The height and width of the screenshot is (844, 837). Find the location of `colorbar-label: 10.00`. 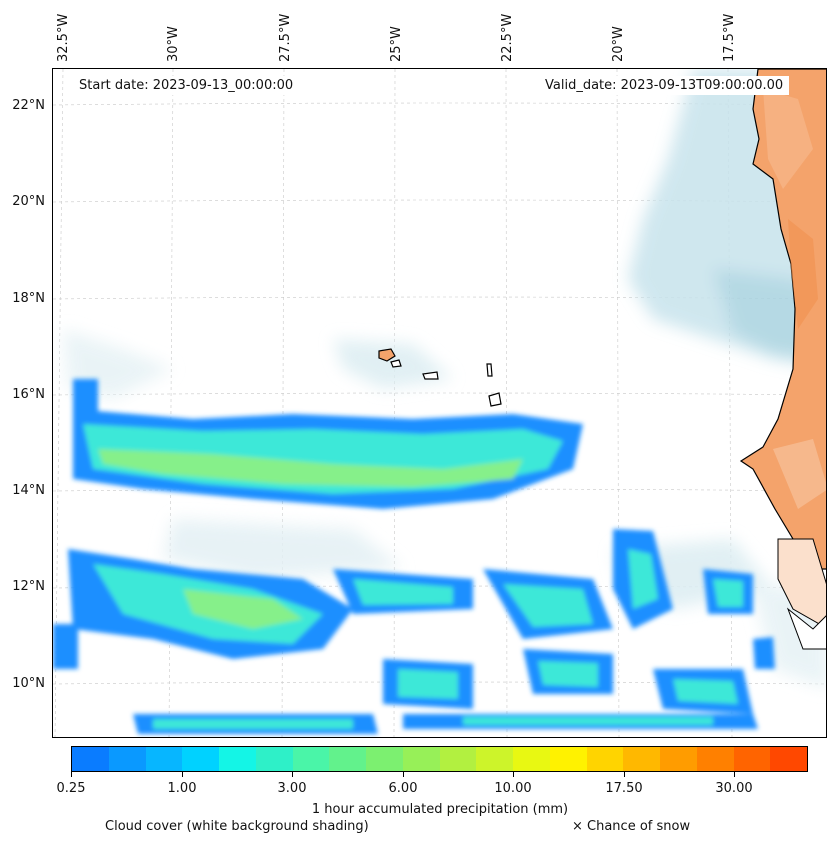

colorbar-label: 10.00 is located at coordinates (513, 788).